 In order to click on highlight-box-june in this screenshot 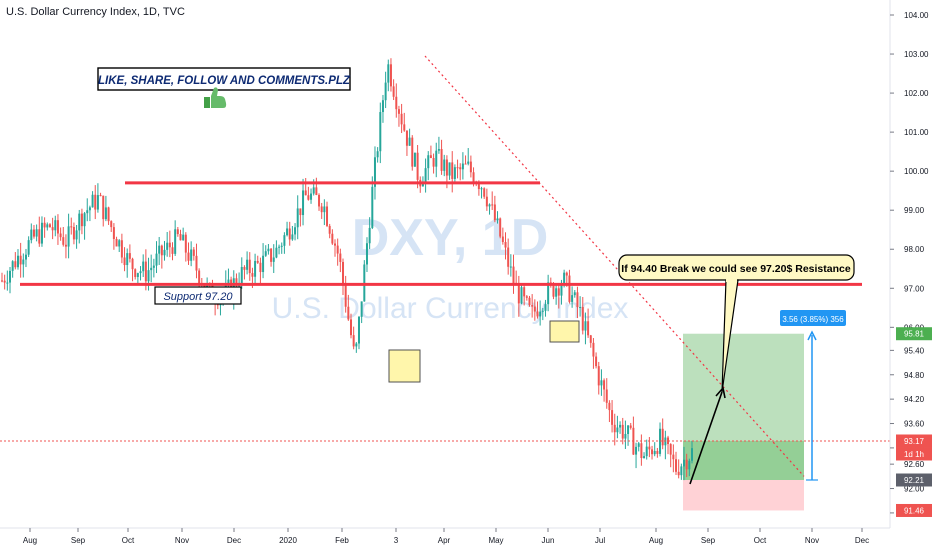, I will do `click(564, 331)`.